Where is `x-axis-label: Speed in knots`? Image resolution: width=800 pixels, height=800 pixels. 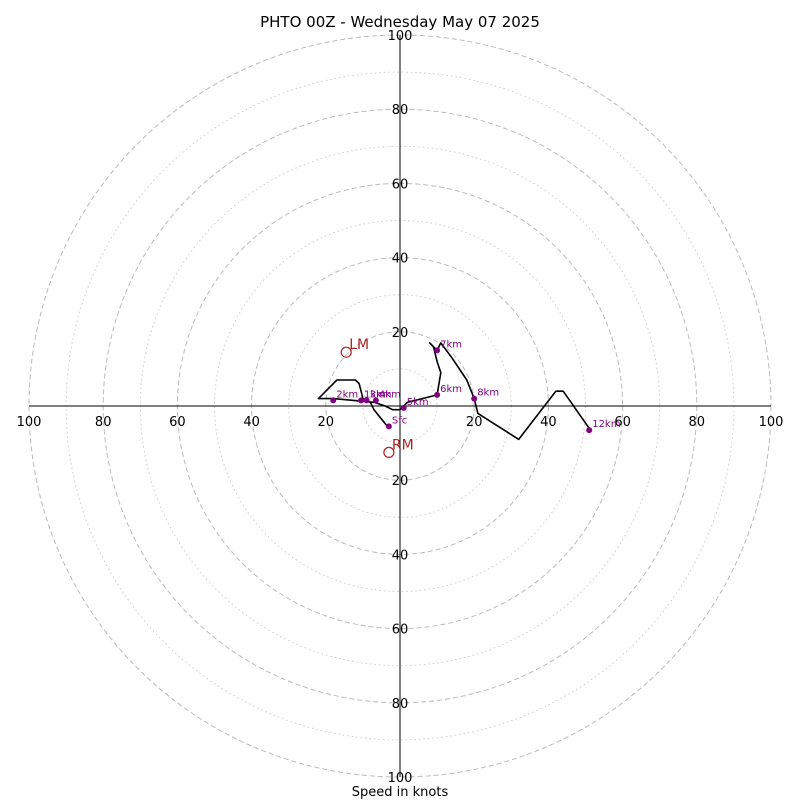
x-axis-label: Speed in knots is located at coordinates (400, 792).